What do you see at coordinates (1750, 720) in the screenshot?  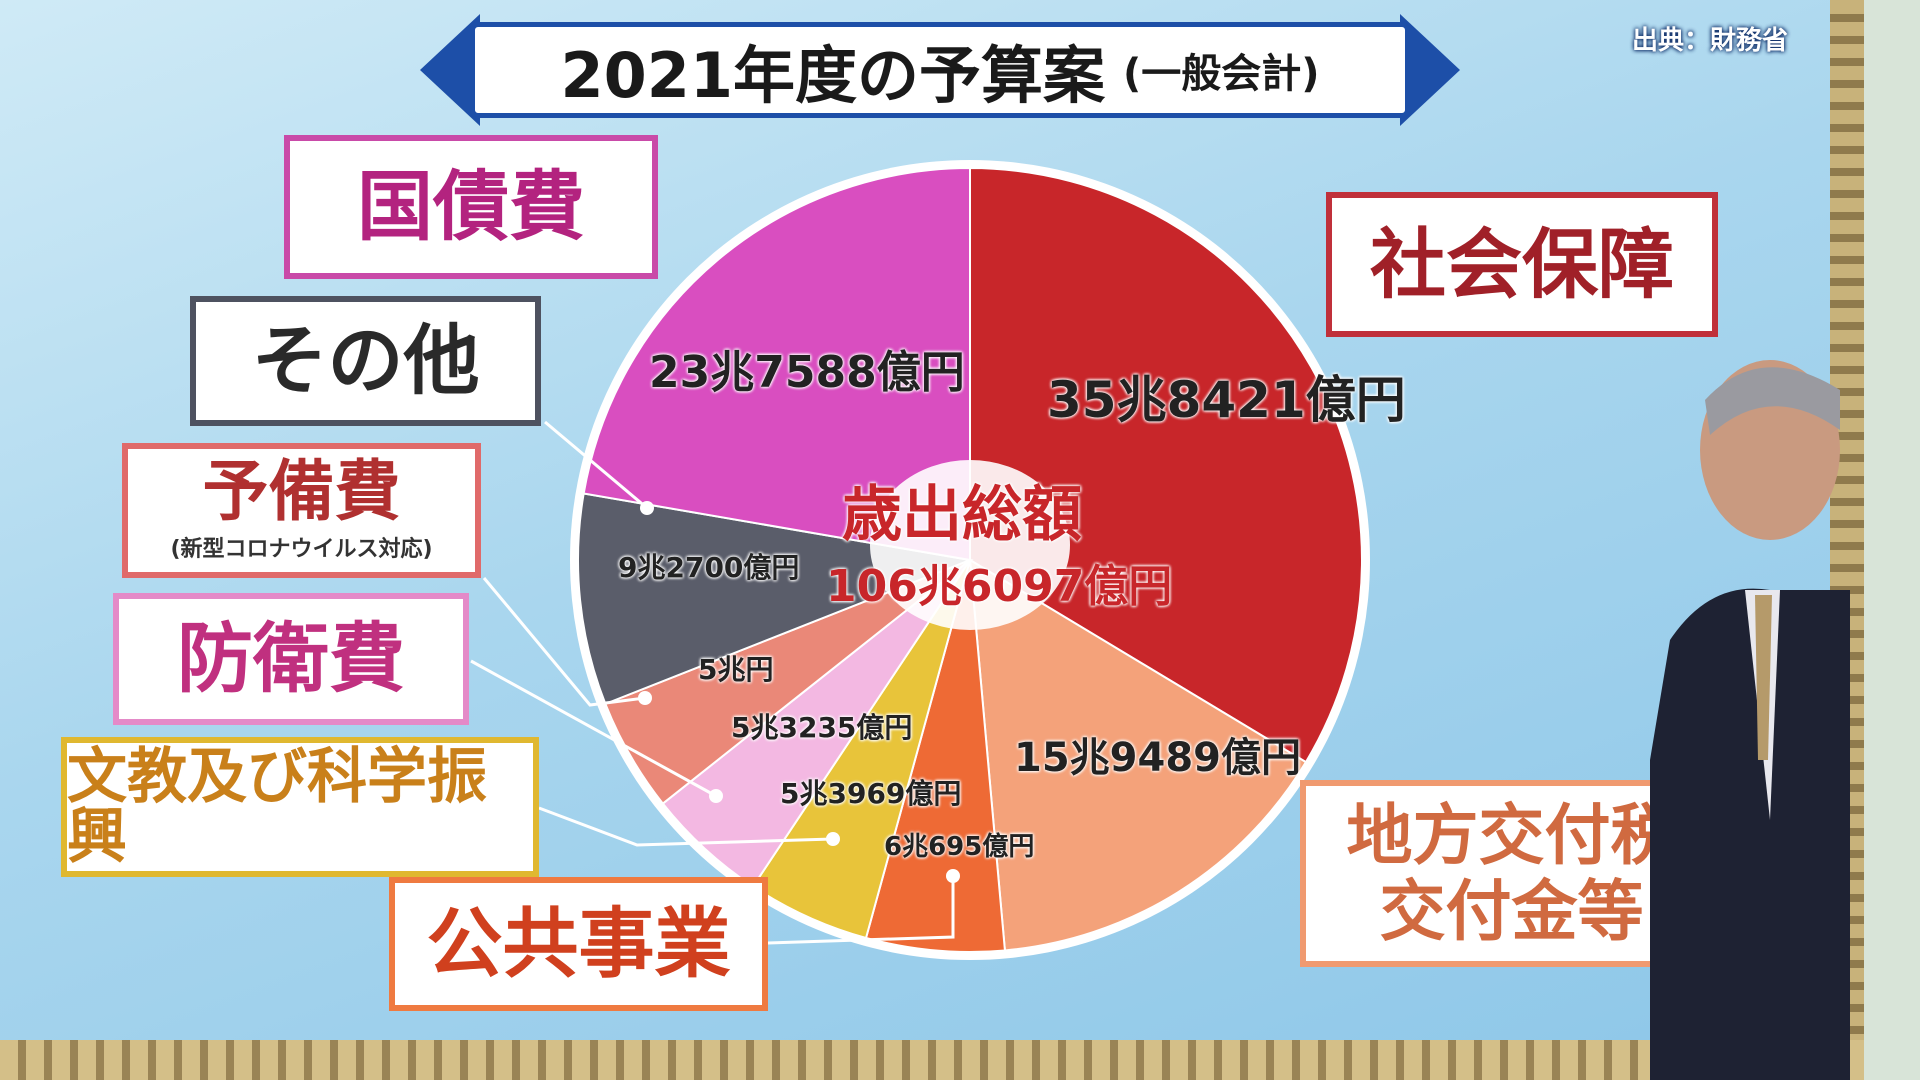 I see `presenter-figure` at bounding box center [1750, 720].